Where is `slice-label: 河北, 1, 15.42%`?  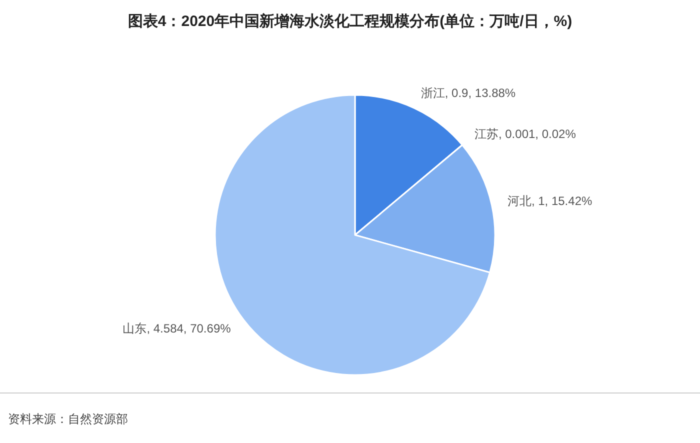
slice-label: 河北, 1, 15.42% is located at coordinates (549, 201).